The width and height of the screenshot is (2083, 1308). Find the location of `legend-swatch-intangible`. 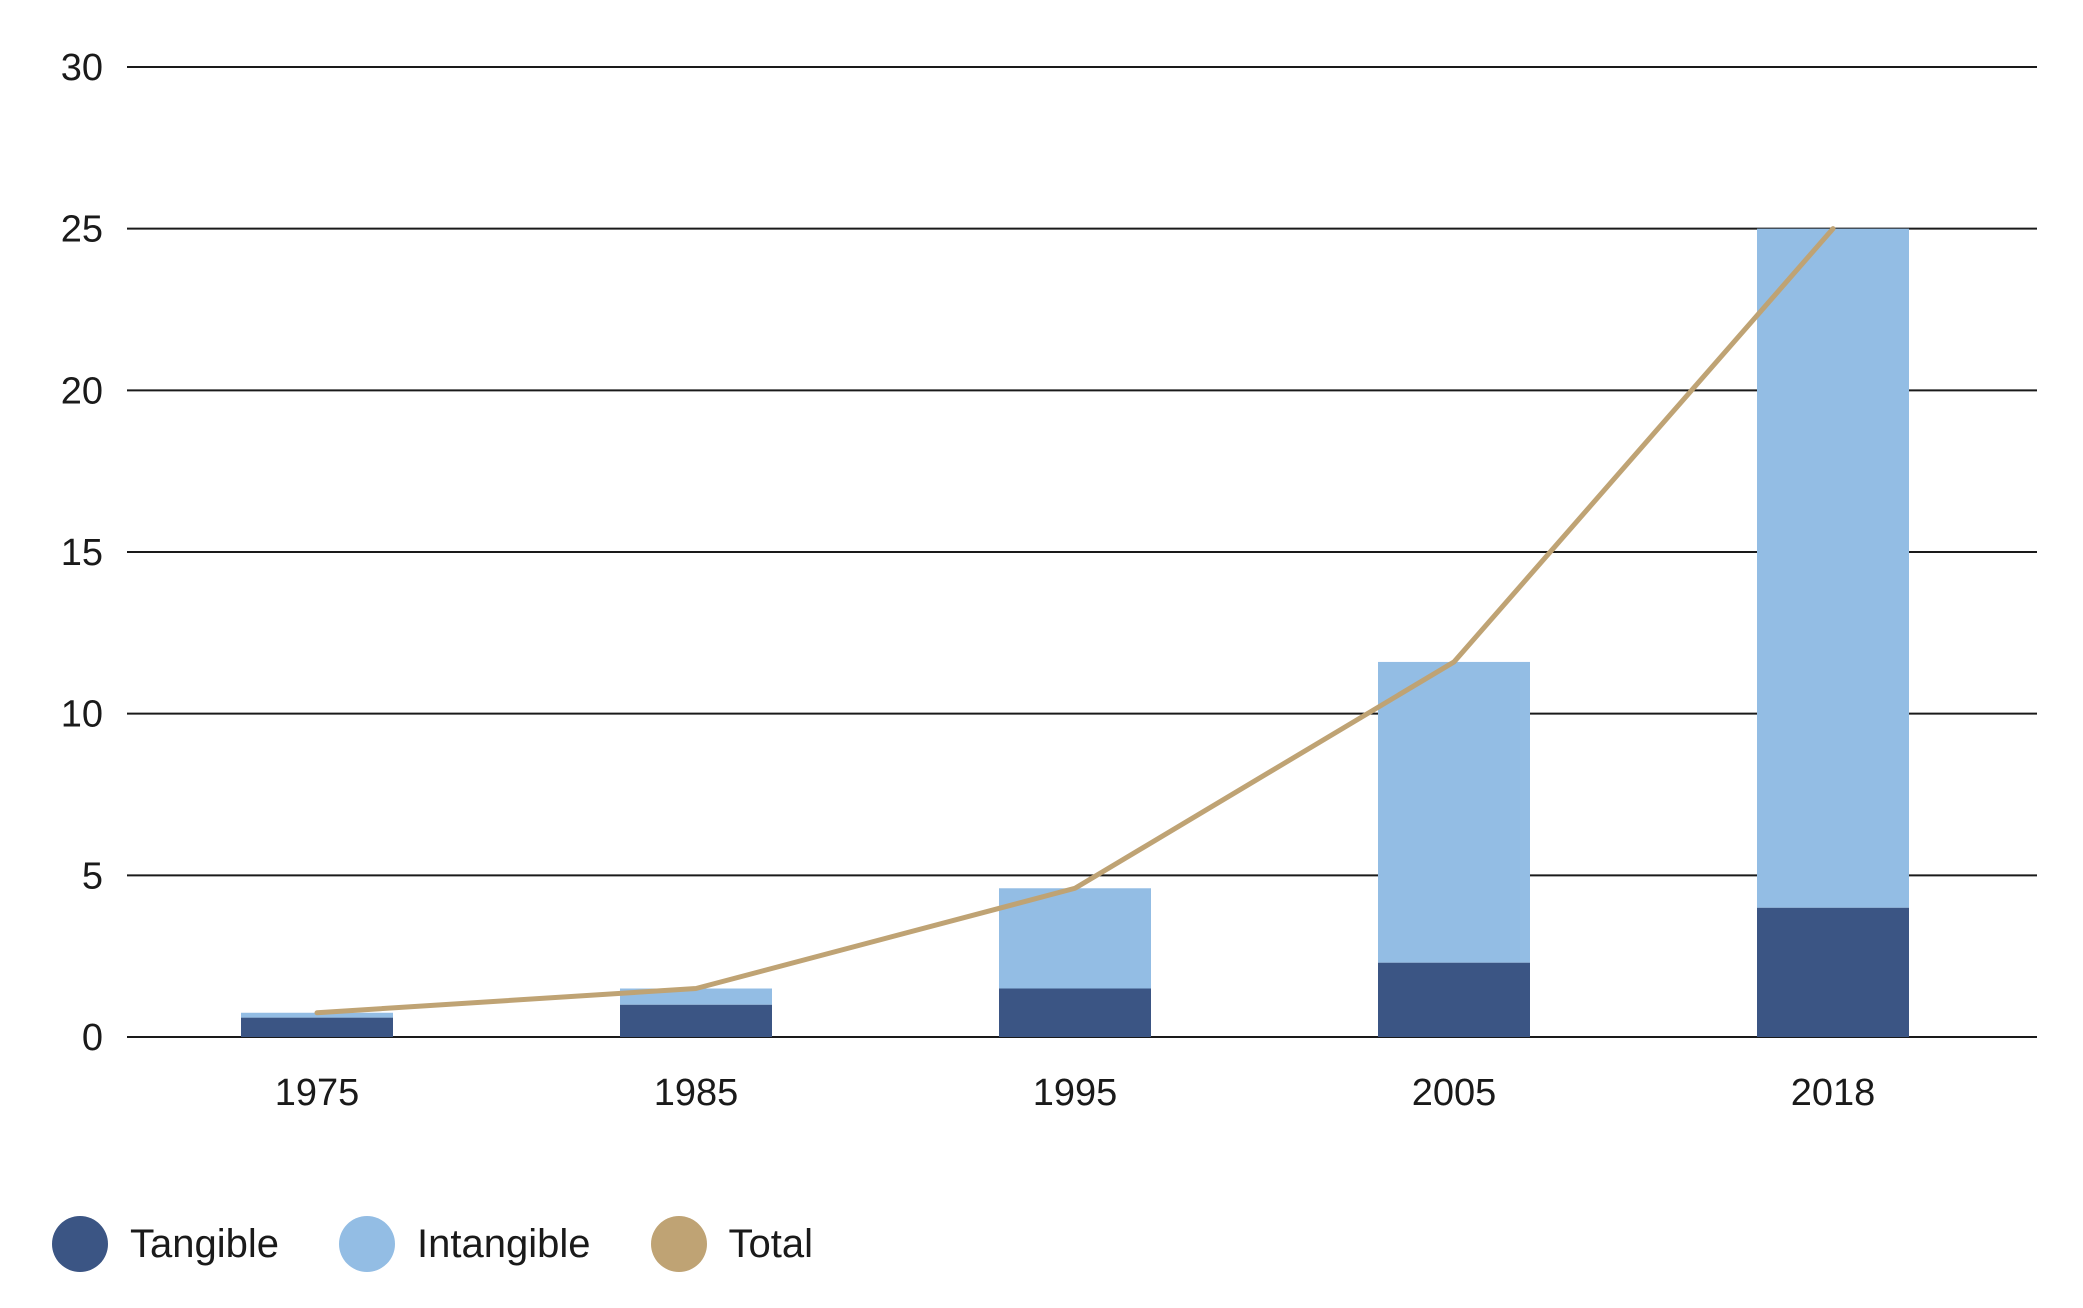

legend-swatch-intangible is located at coordinates (367, 1244).